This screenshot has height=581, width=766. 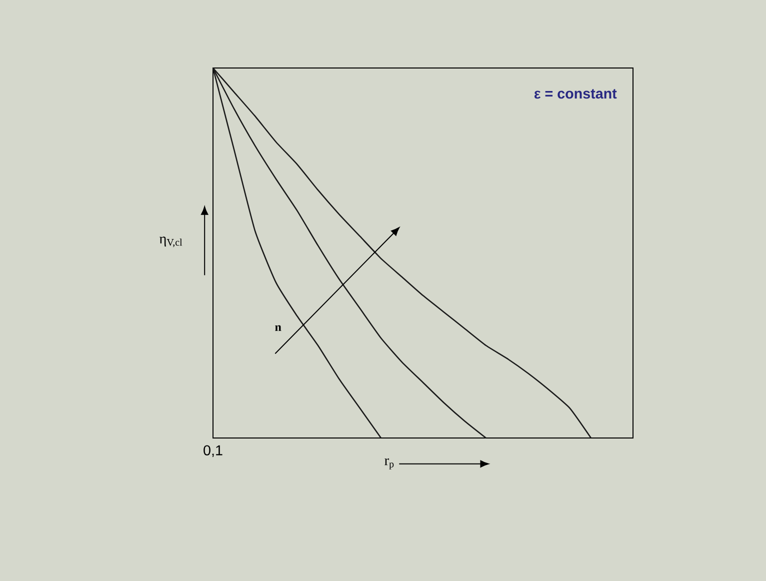 I want to click on y-axis-title: η$_{V,cl}$, so click(x=170, y=242).